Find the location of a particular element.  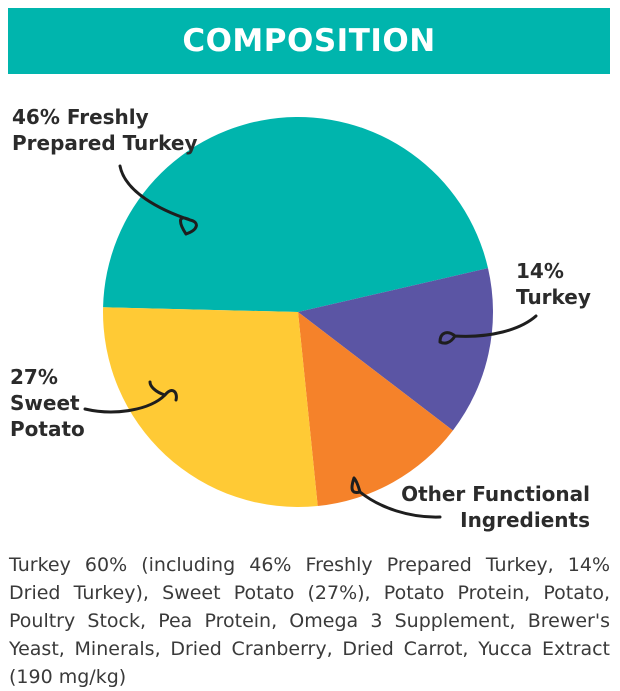

arrow-other-functional-ingredients is located at coordinates (396, 497).